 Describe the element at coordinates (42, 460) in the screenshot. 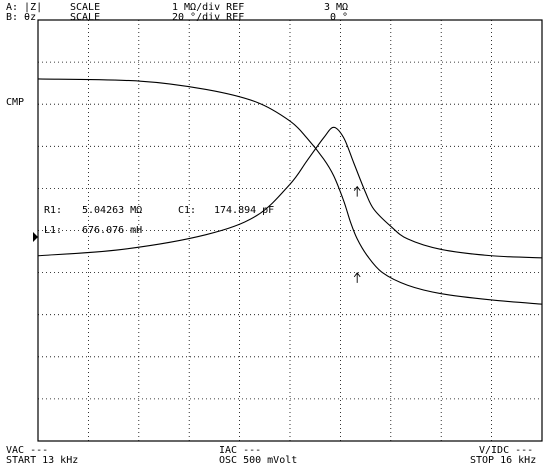

I see `start-frequency: START 13 kHz` at that location.